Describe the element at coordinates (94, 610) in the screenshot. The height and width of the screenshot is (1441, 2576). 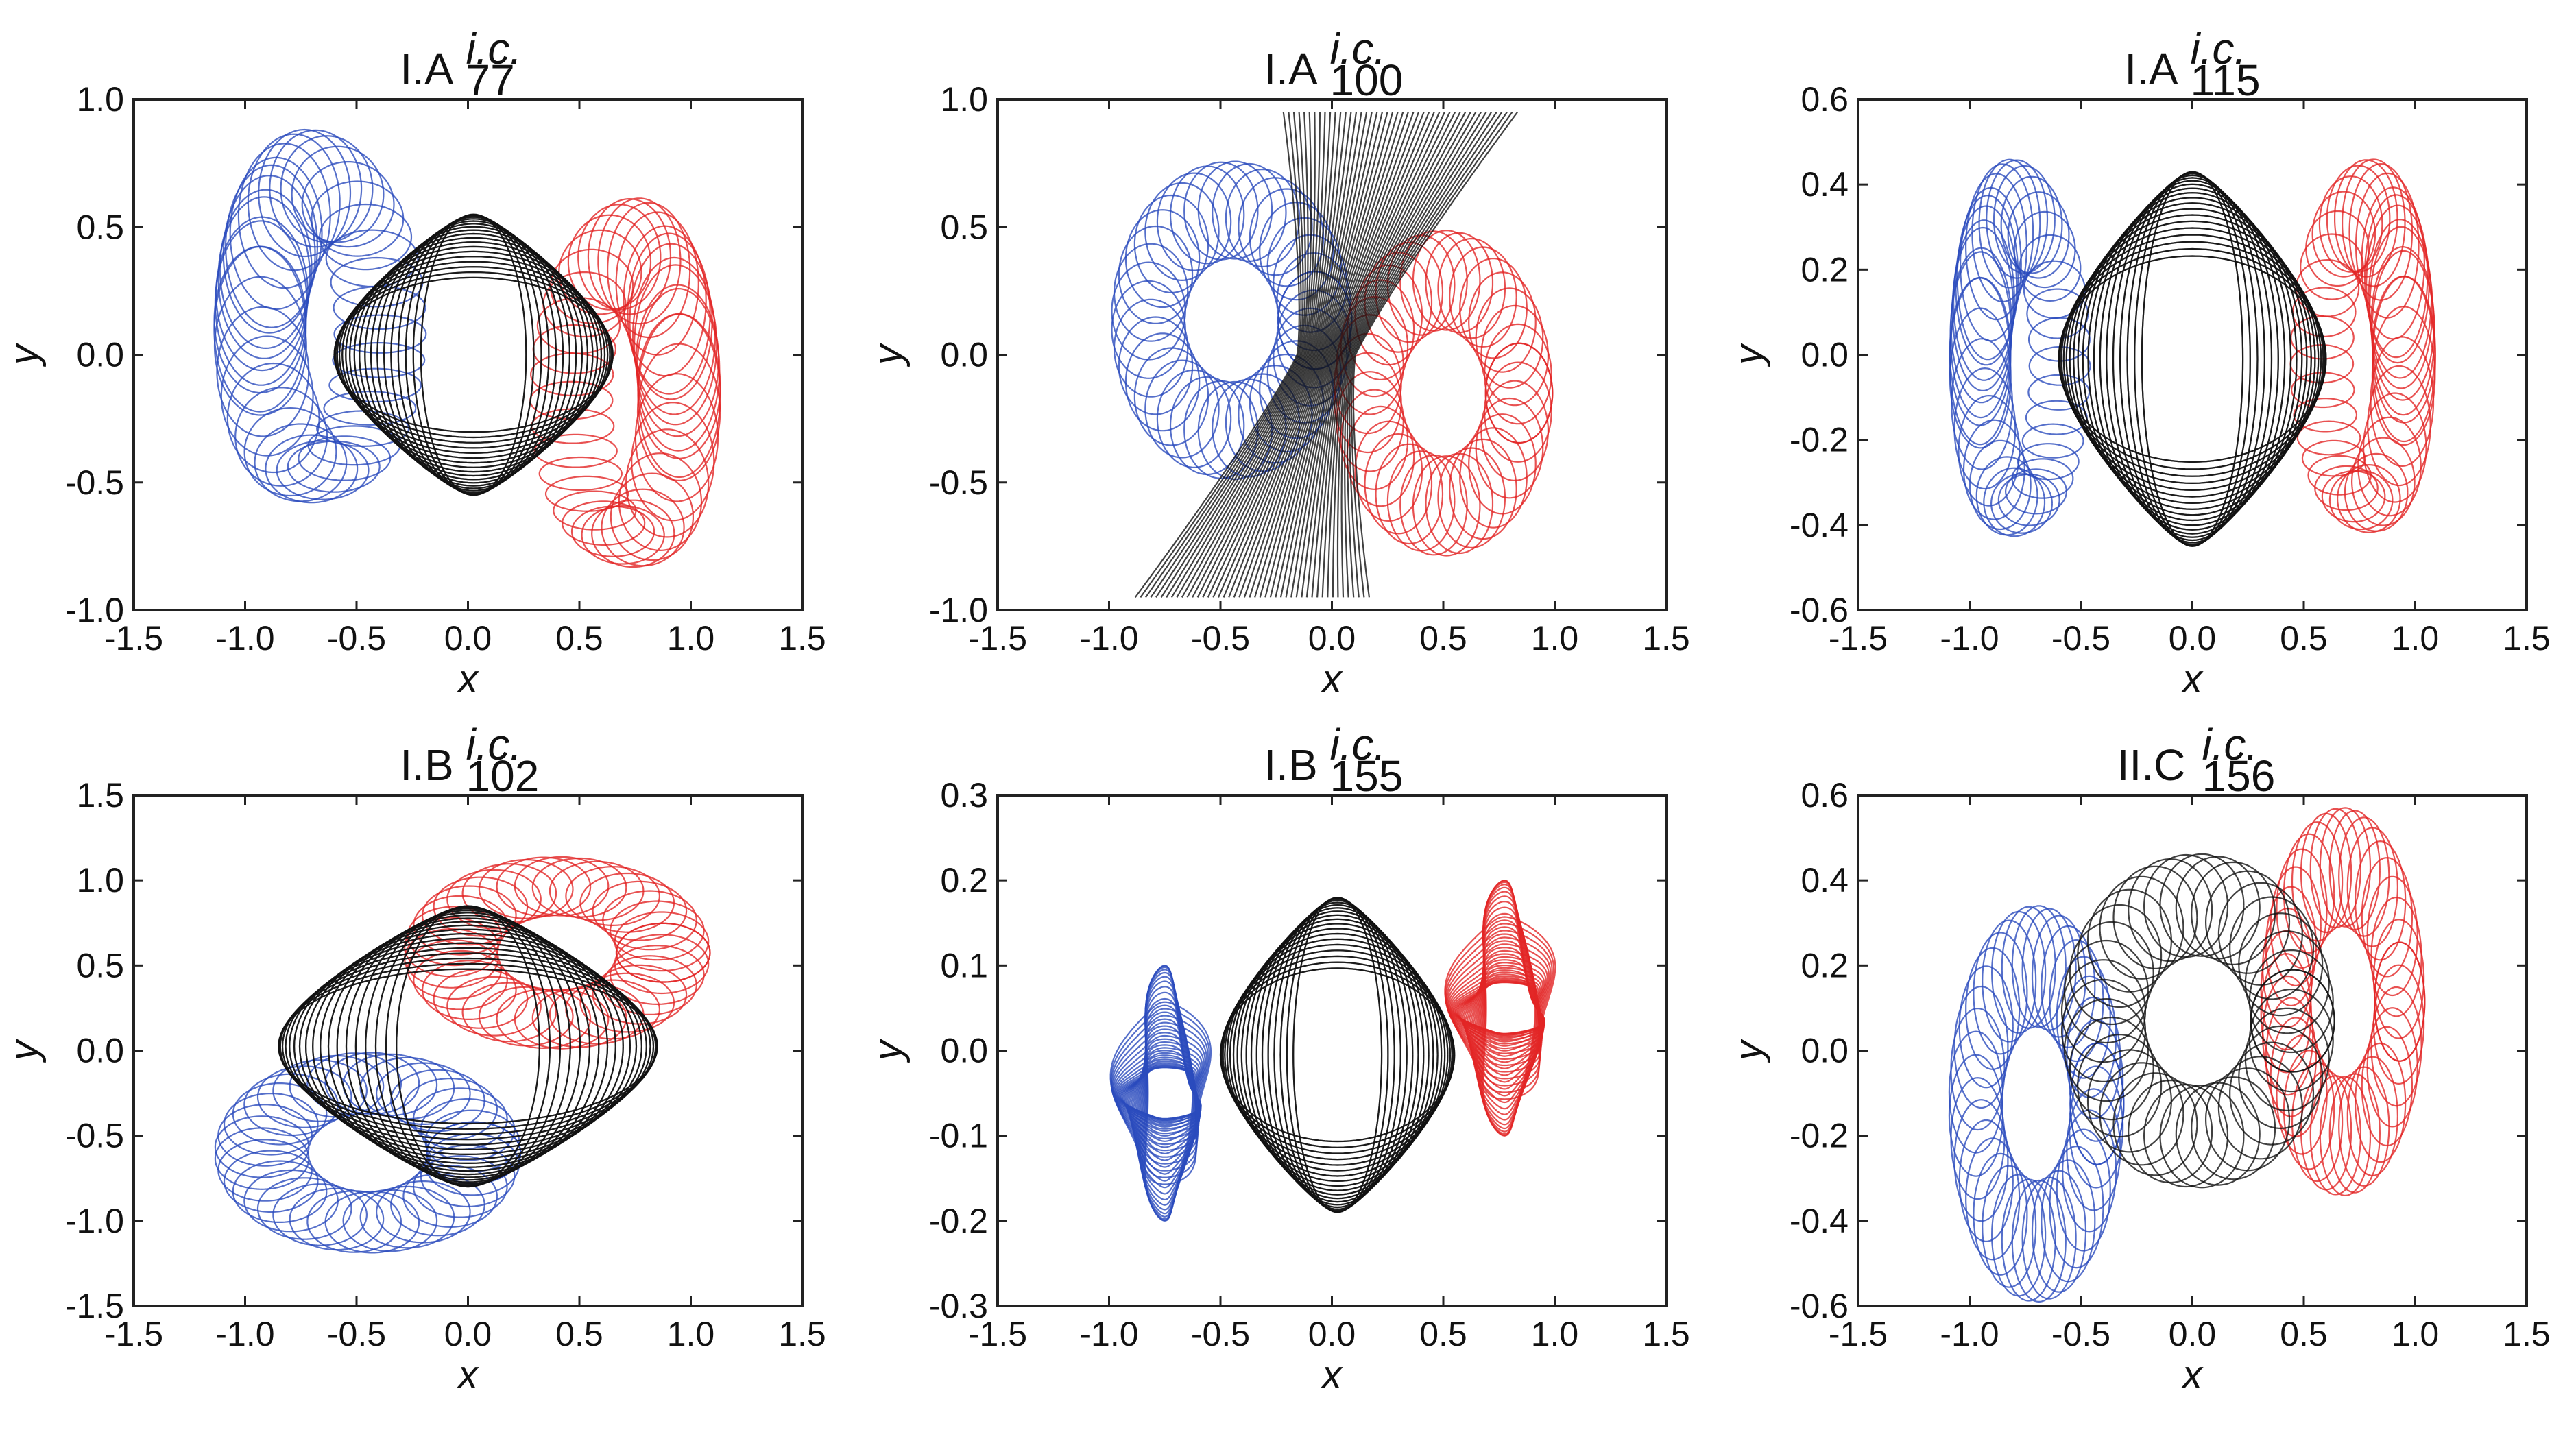
I see `y-tick-label: -1.0` at that location.